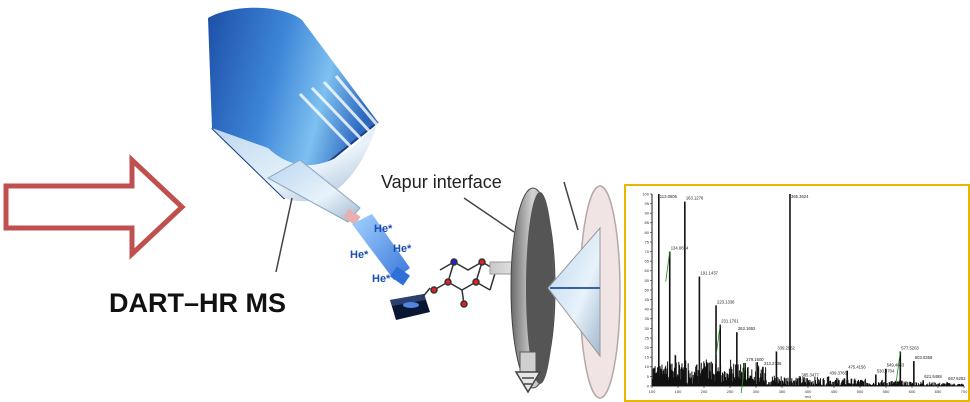  I want to click on x-tick-label: 300, so click(756, 391).